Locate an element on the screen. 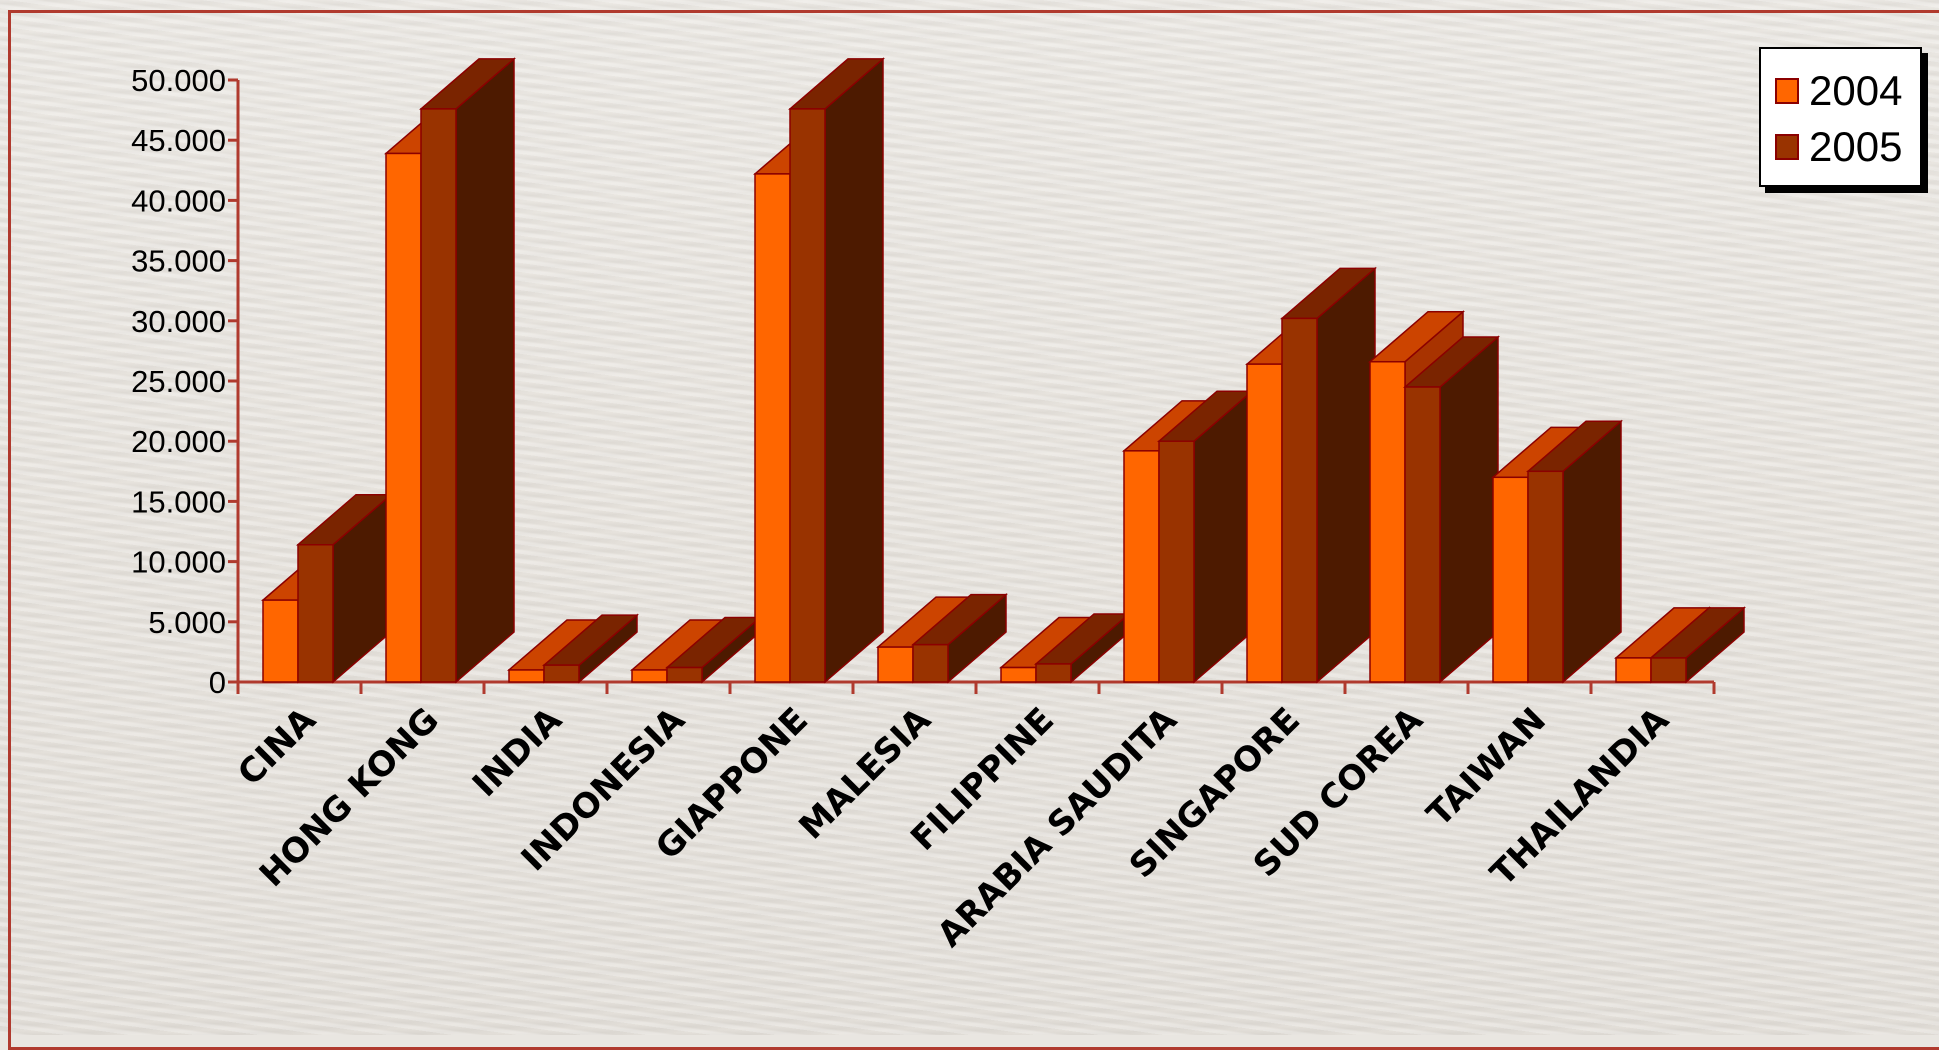  x-category-label: ARABIA SAUDITA is located at coordinates (1057, 827).